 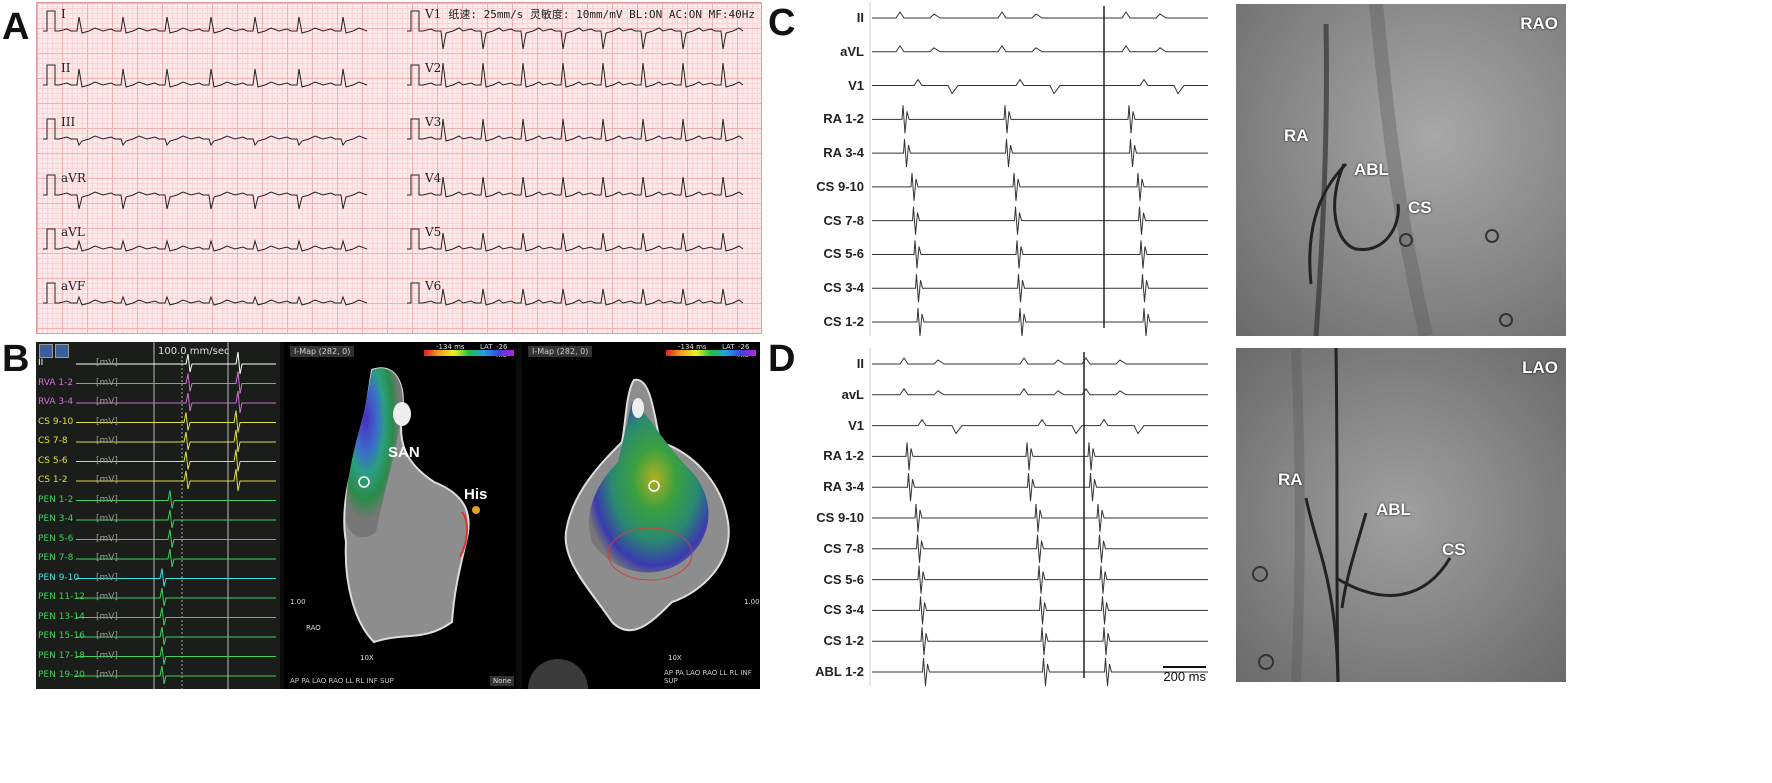 I want to click on catheter-shadows-e, so click(x=1410, y=170).